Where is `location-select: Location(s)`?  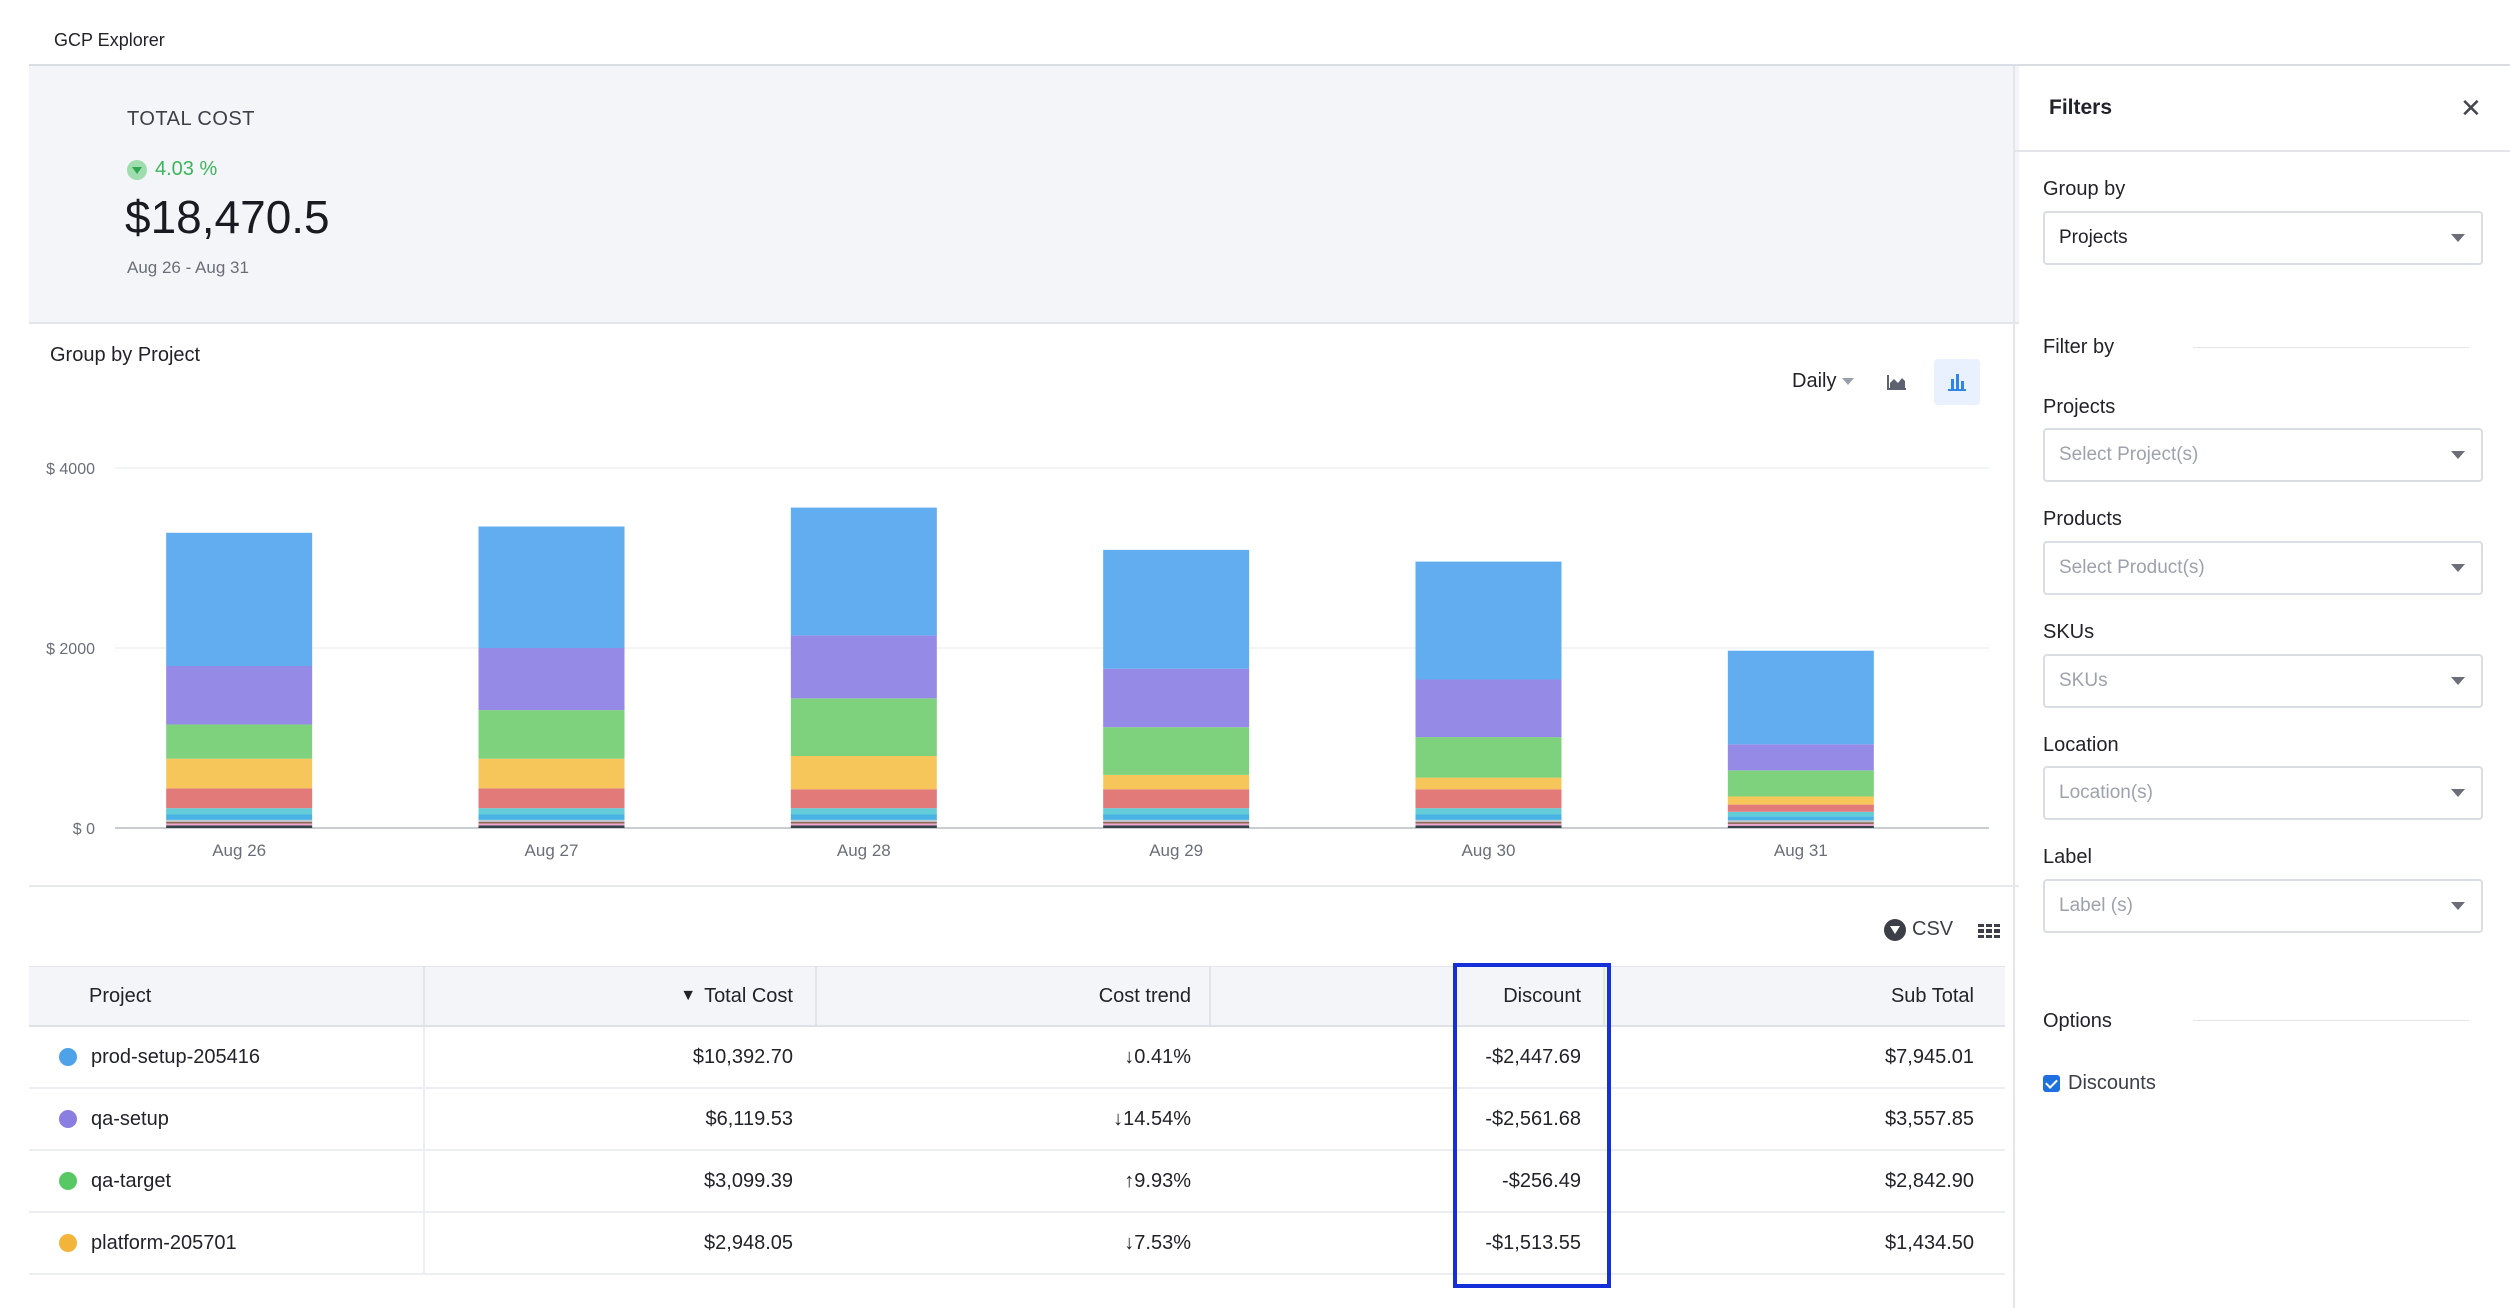 location-select: Location(s) is located at coordinates (2263, 793).